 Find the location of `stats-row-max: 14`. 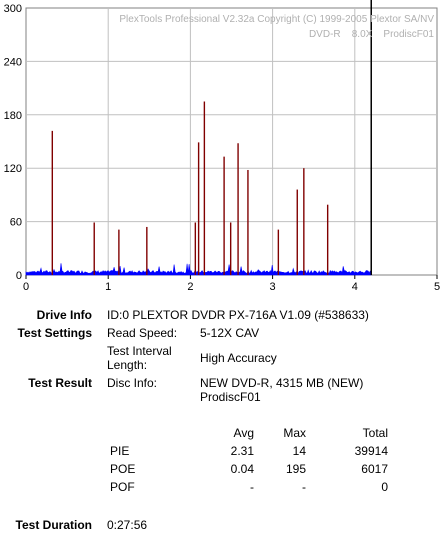

stats-row-max: 14 is located at coordinates (299, 451).